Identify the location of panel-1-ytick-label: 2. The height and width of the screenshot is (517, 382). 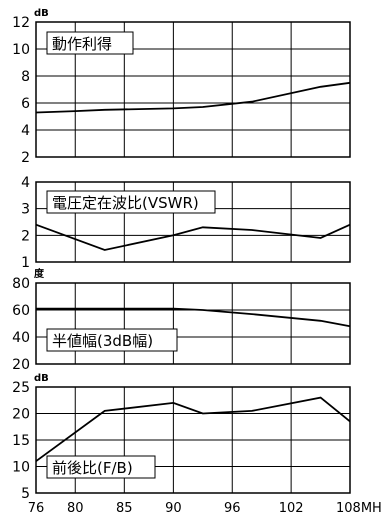
(25, 158).